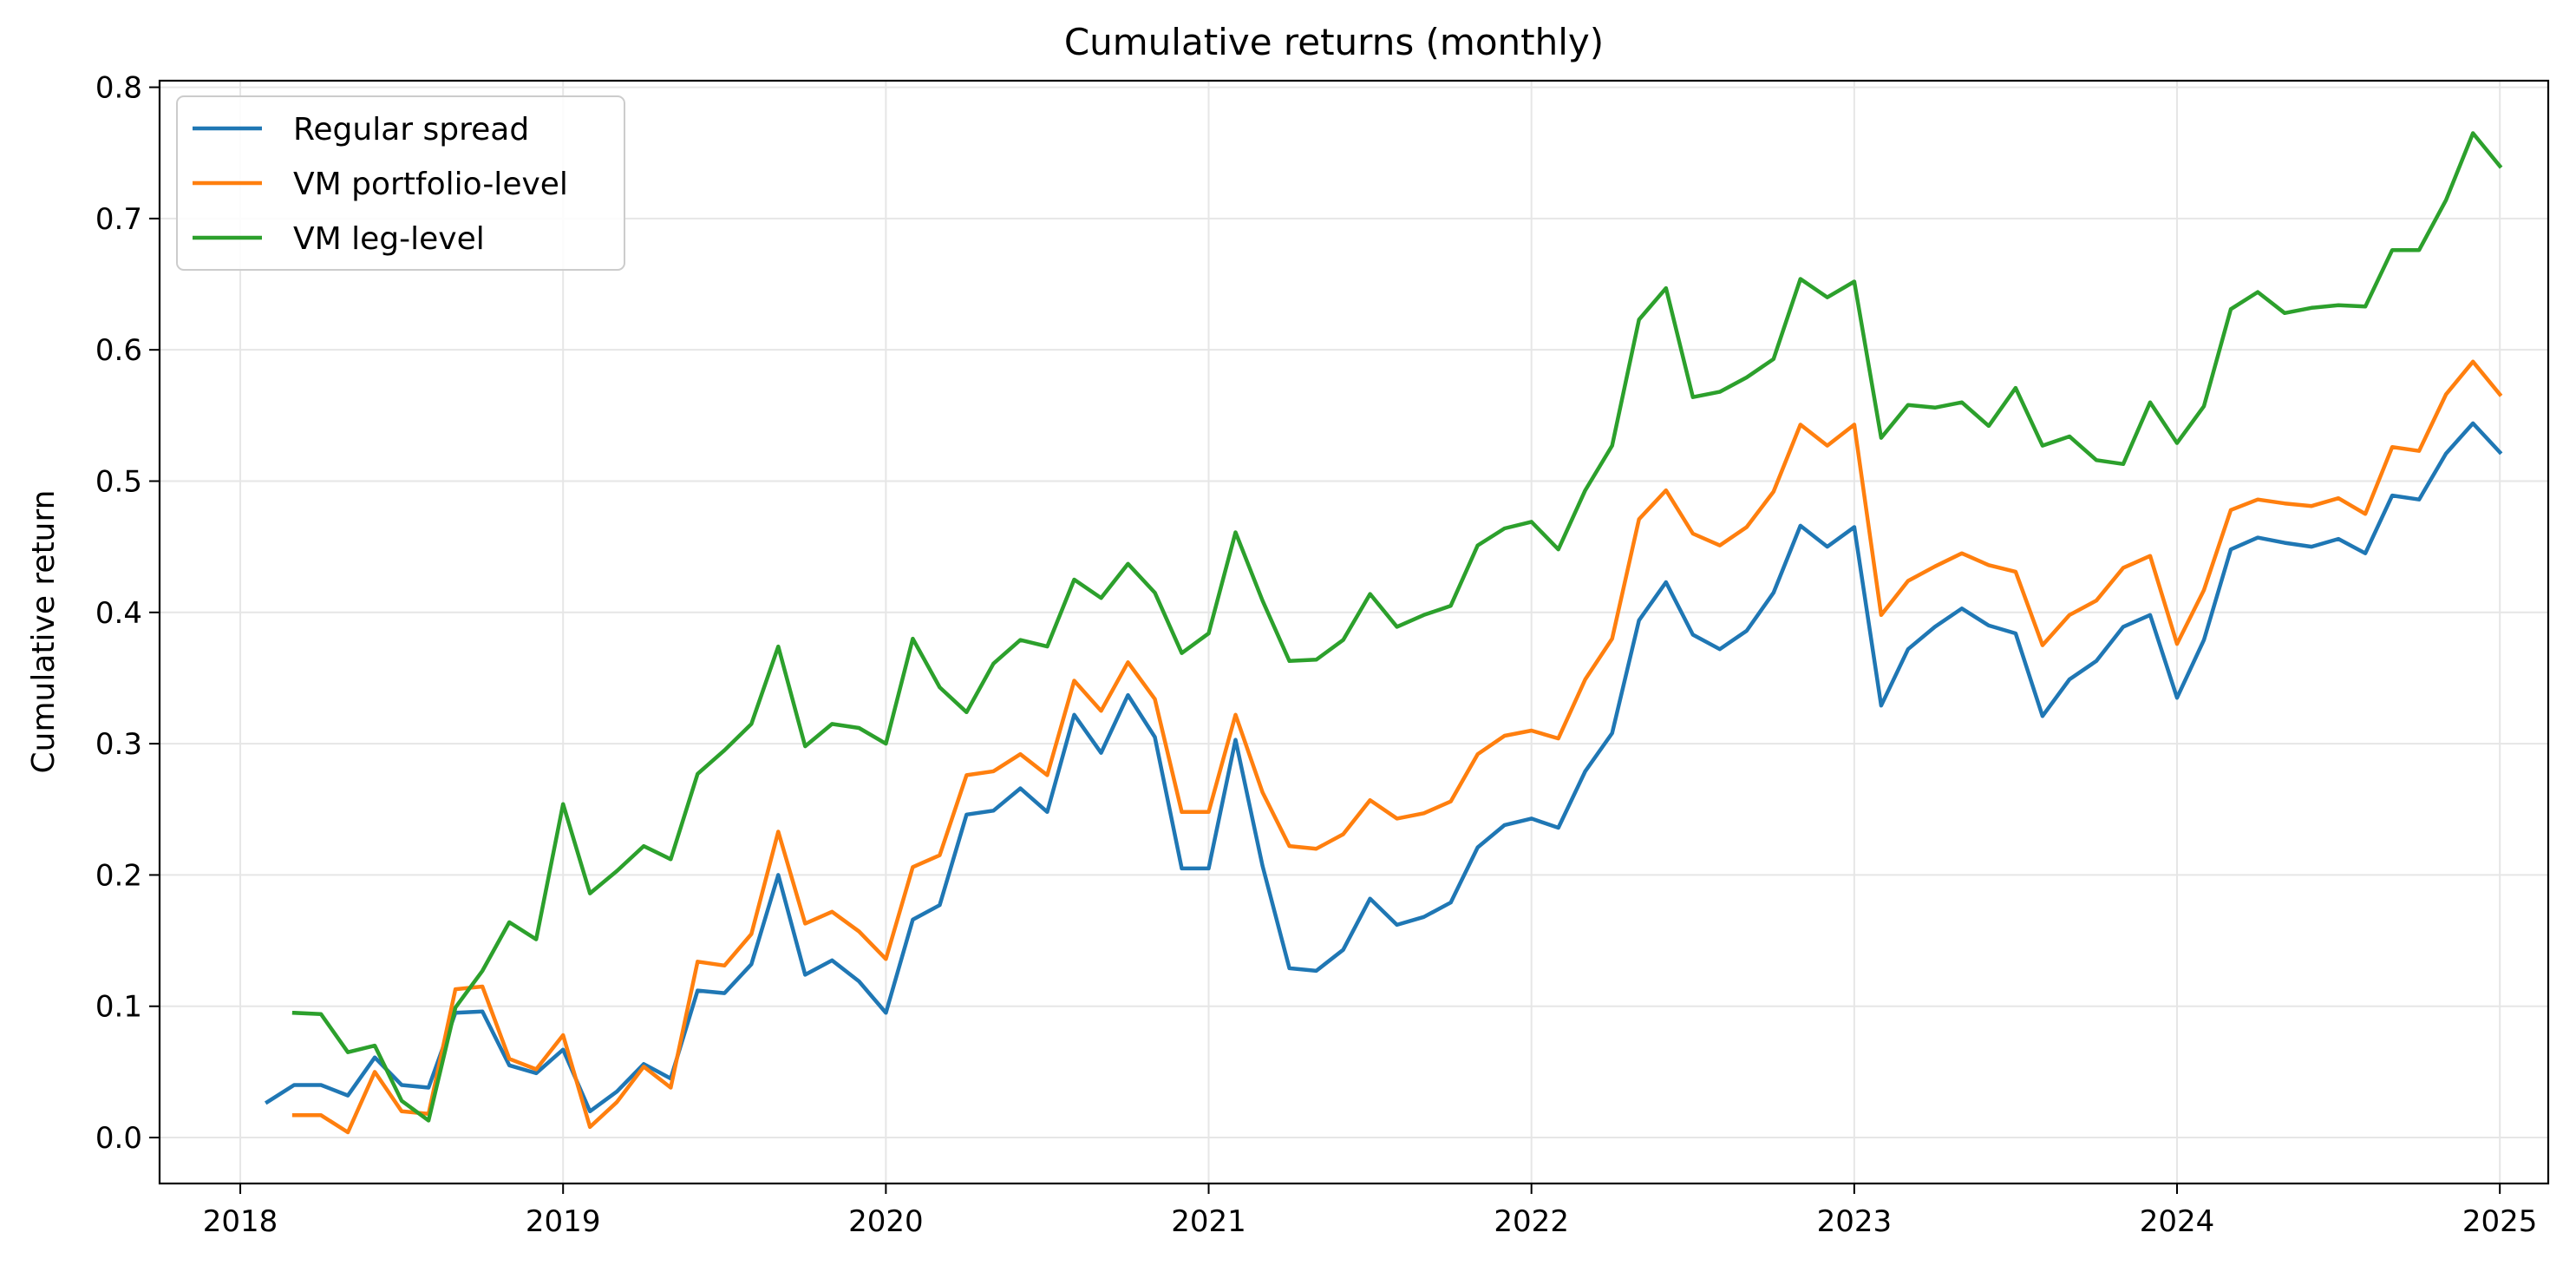 The image size is (2576, 1272). What do you see at coordinates (44, 632) in the screenshot?
I see `y-axis-title: Cumulative return` at bounding box center [44, 632].